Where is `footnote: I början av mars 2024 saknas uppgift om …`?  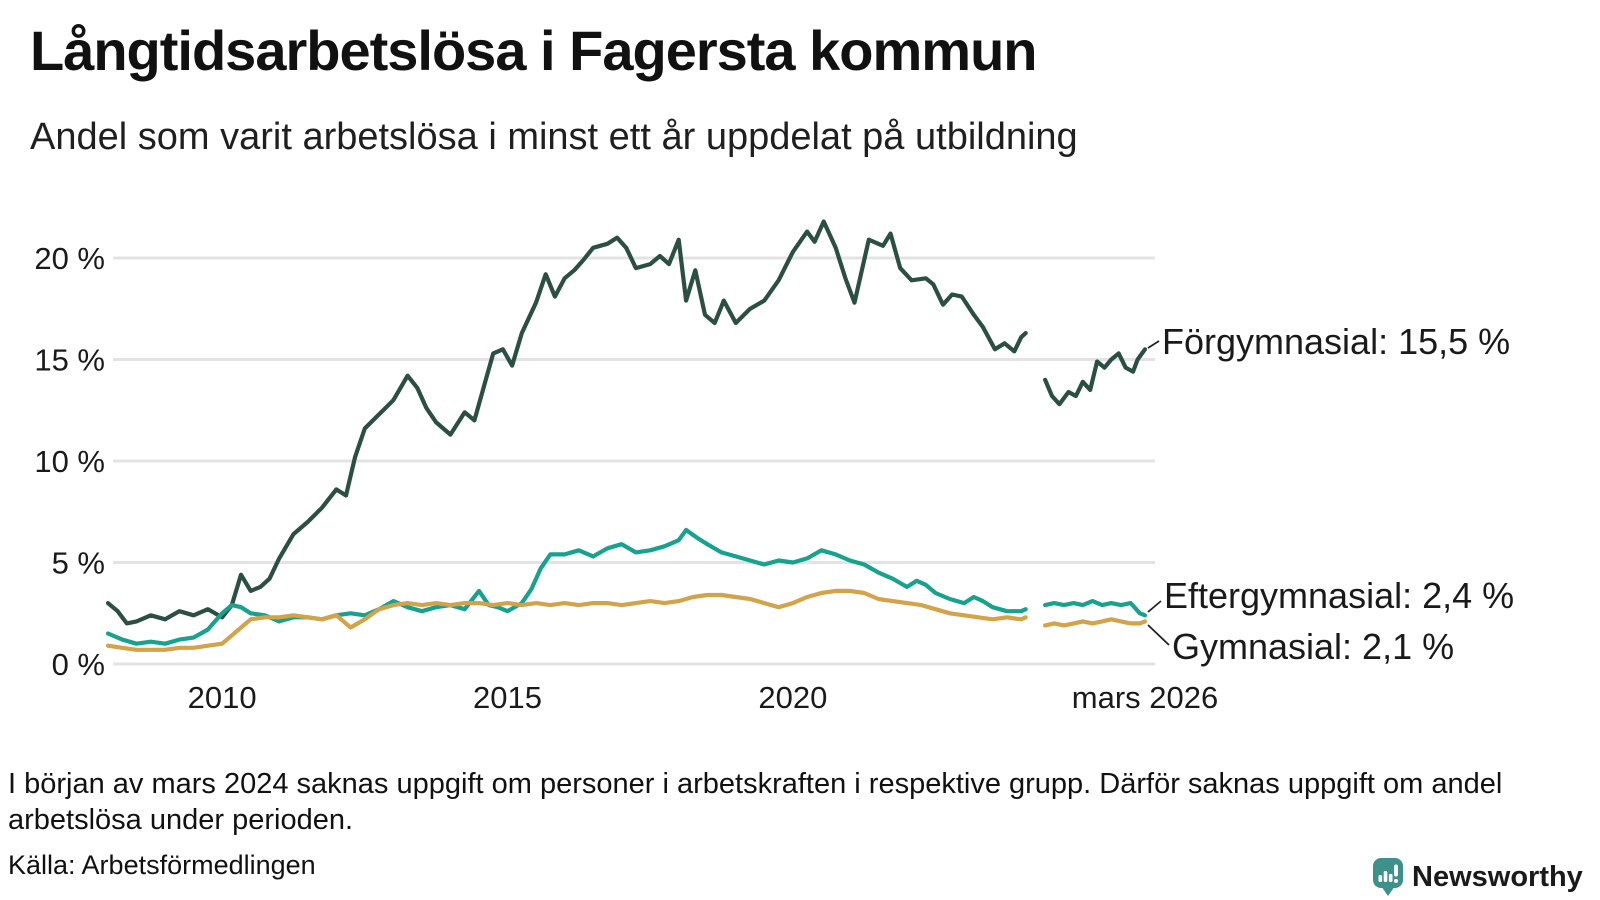 footnote: I början av mars 2024 saknas uppgift om … is located at coordinates (755, 802).